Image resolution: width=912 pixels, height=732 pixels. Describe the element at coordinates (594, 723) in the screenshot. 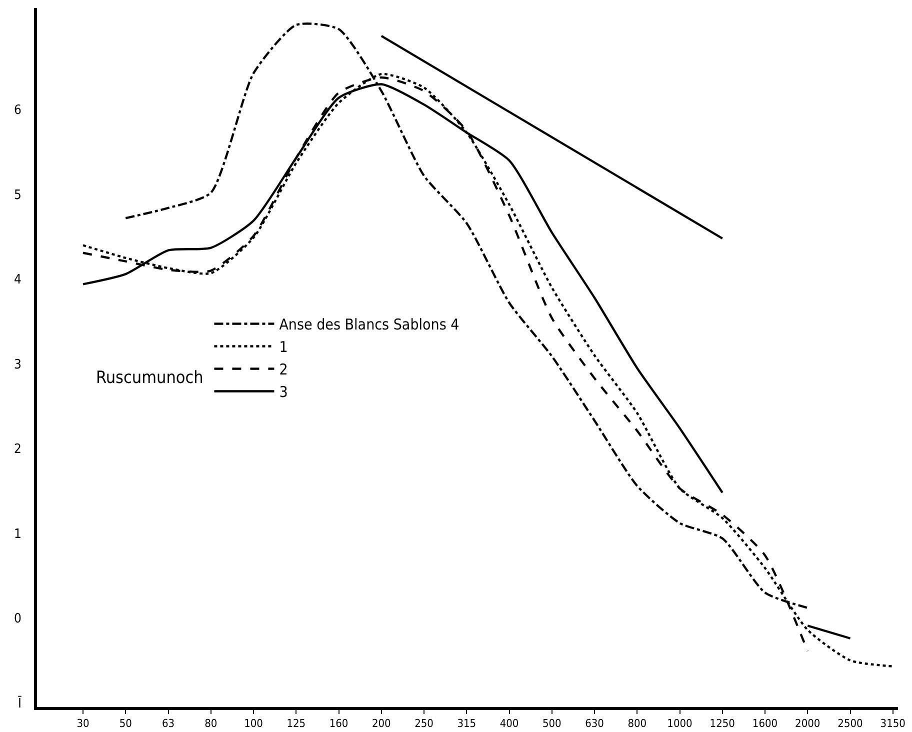

I see `x-tick-label: 630` at that location.